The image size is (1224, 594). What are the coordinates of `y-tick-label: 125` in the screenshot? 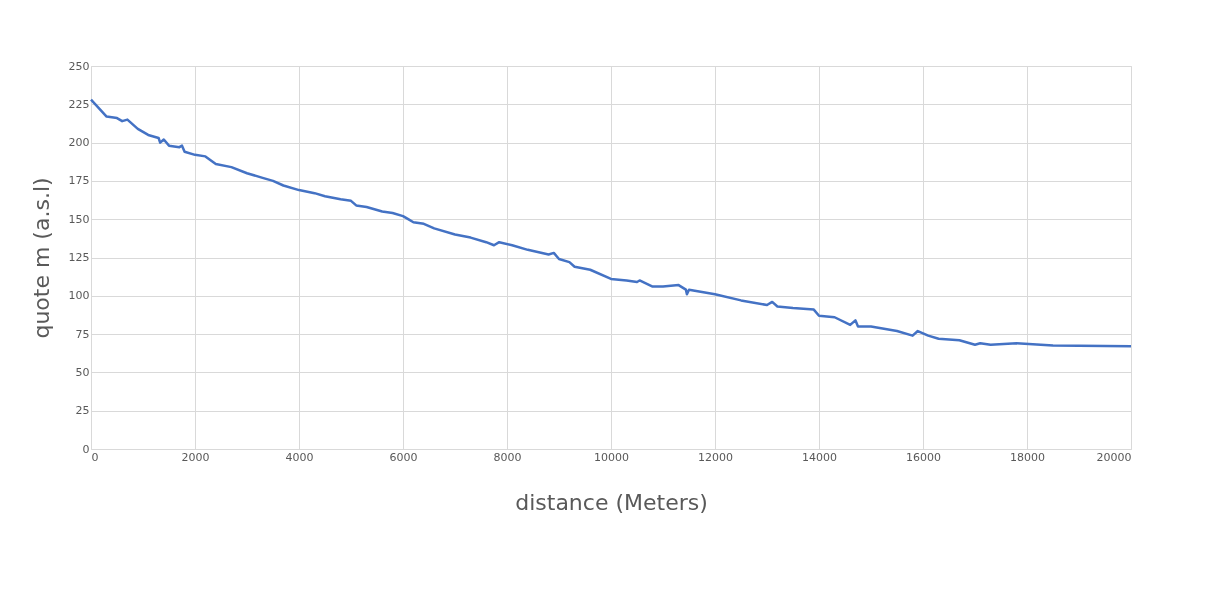 It's located at (79, 257).